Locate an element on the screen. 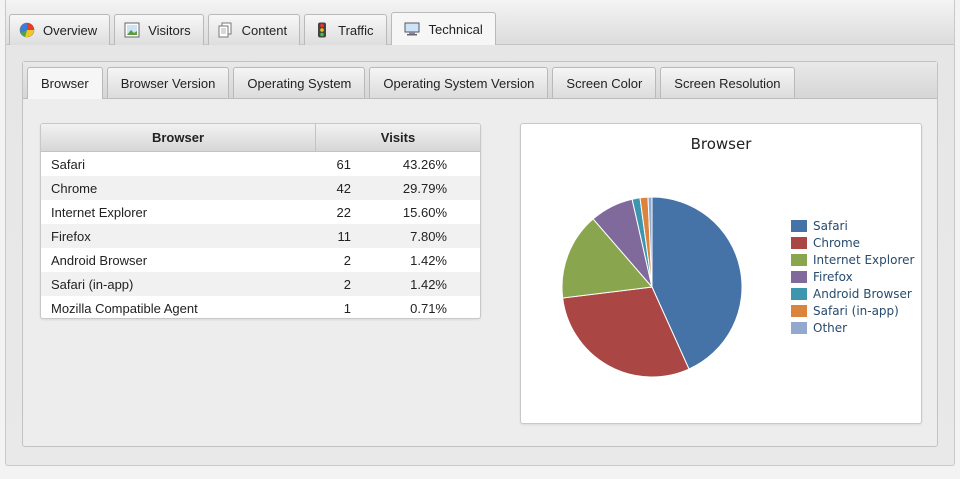 This screenshot has height=479, width=960. pie-slice-other is located at coordinates (650, 242).